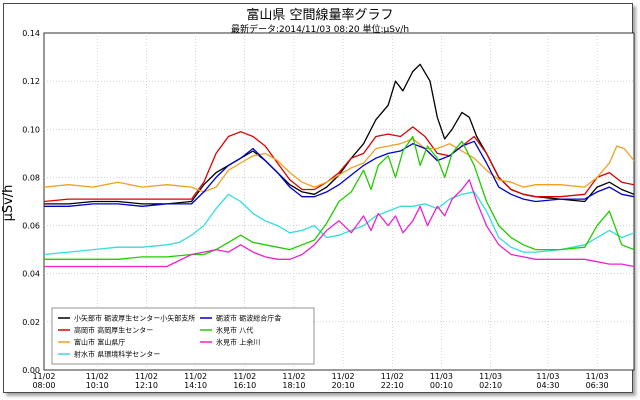 The height and width of the screenshot is (400, 640). Describe the element at coordinates (134, 318) in the screenshot. I see `legend-label: 小矢部市 砺波厚生センター小矢部支所` at that location.